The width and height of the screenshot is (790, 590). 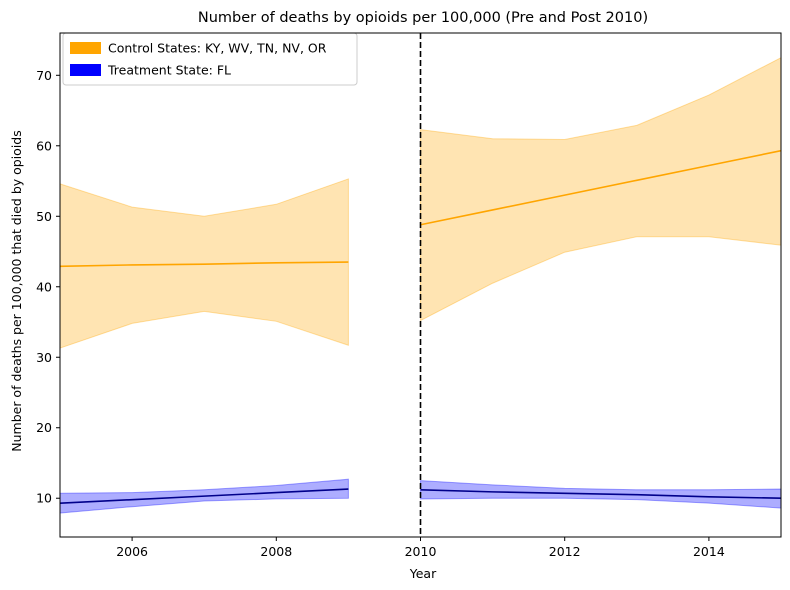 I want to click on x-tick-label: 2008, so click(x=276, y=551).